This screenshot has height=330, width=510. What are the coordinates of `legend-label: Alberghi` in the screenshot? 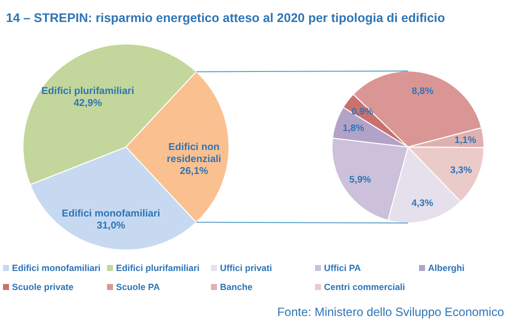 It's located at (446, 268).